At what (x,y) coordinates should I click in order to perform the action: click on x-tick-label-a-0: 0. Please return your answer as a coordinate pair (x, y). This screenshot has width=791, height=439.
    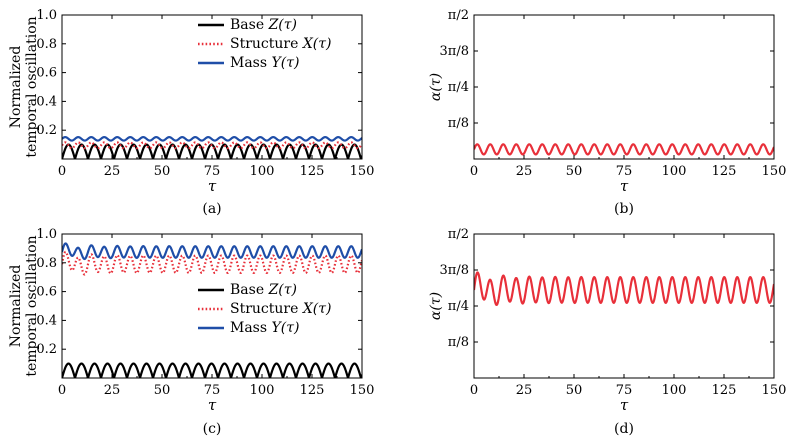
    Looking at the image, I should click on (62, 171).